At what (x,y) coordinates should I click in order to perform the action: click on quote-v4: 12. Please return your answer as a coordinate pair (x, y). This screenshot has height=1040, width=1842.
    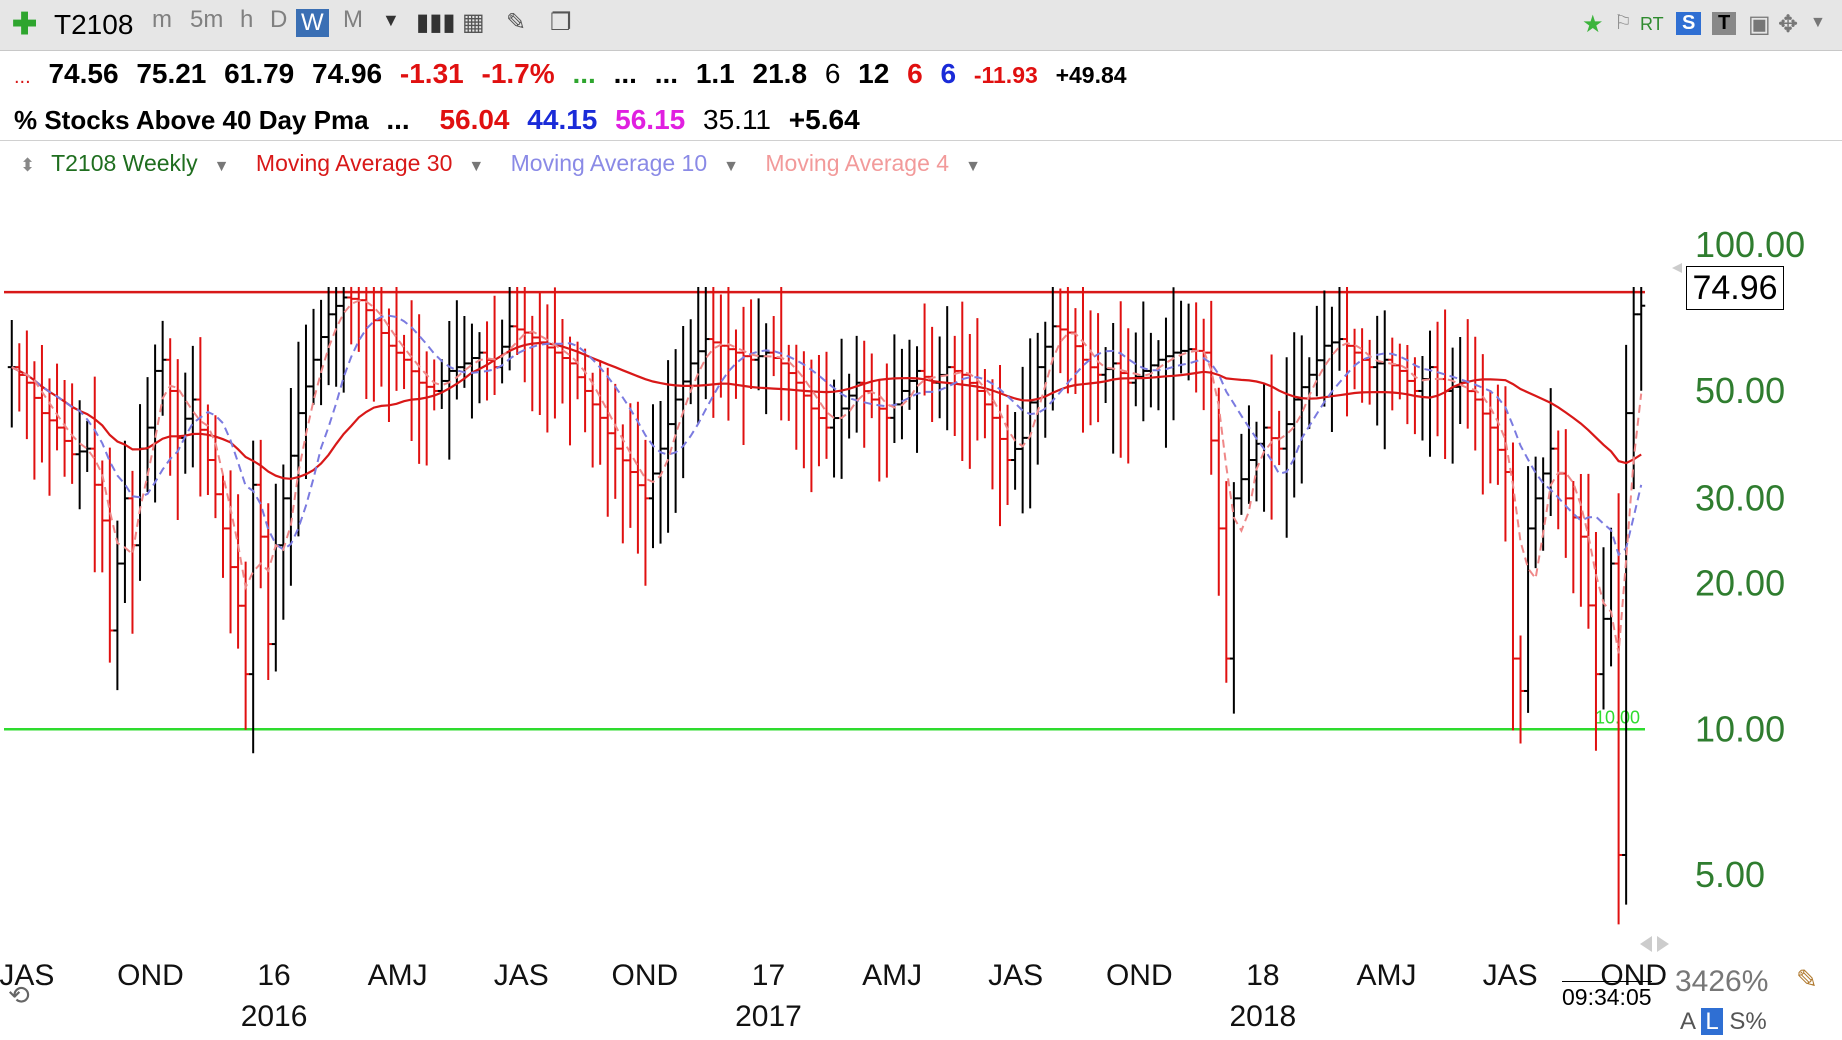
    Looking at the image, I should click on (874, 73).